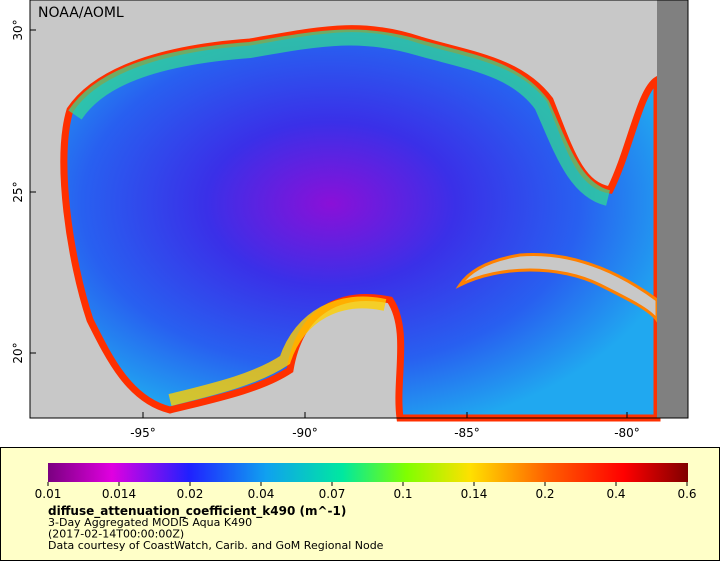 Image resolution: width=720 pixels, height=565 pixels. What do you see at coordinates (277, 351) in the screenshot?
I see `coastal-band` at bounding box center [277, 351].